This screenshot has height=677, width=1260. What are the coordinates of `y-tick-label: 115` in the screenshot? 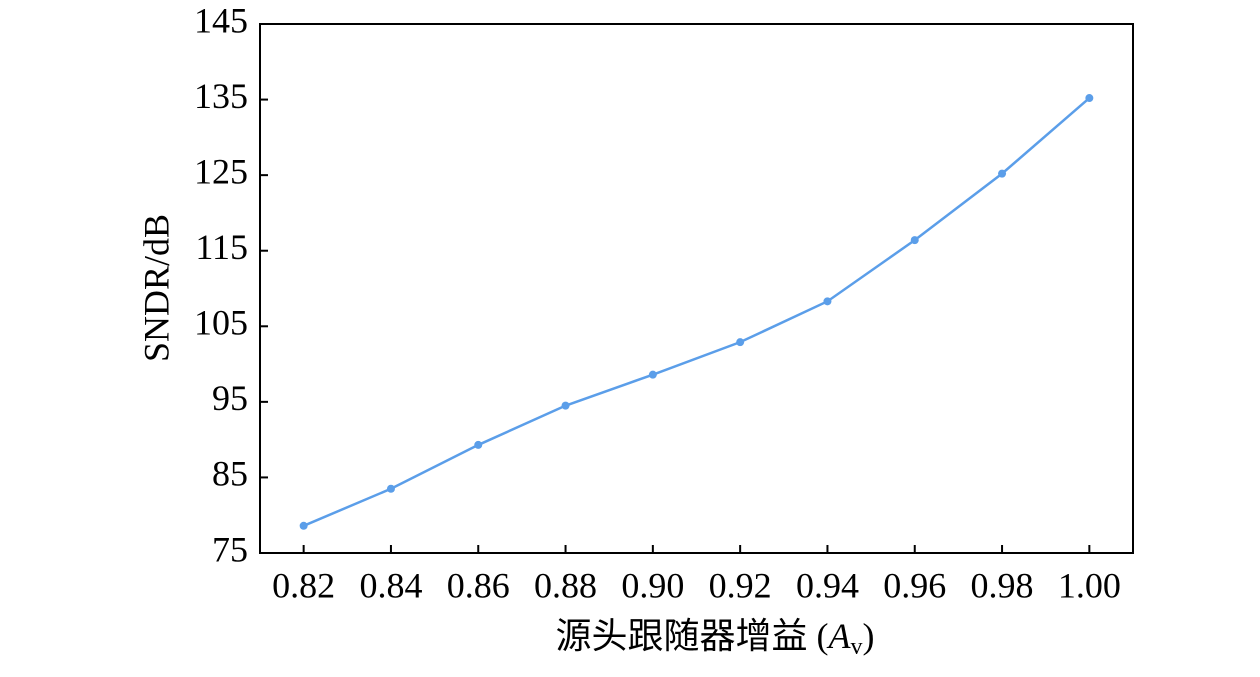 It's located at (221, 247).